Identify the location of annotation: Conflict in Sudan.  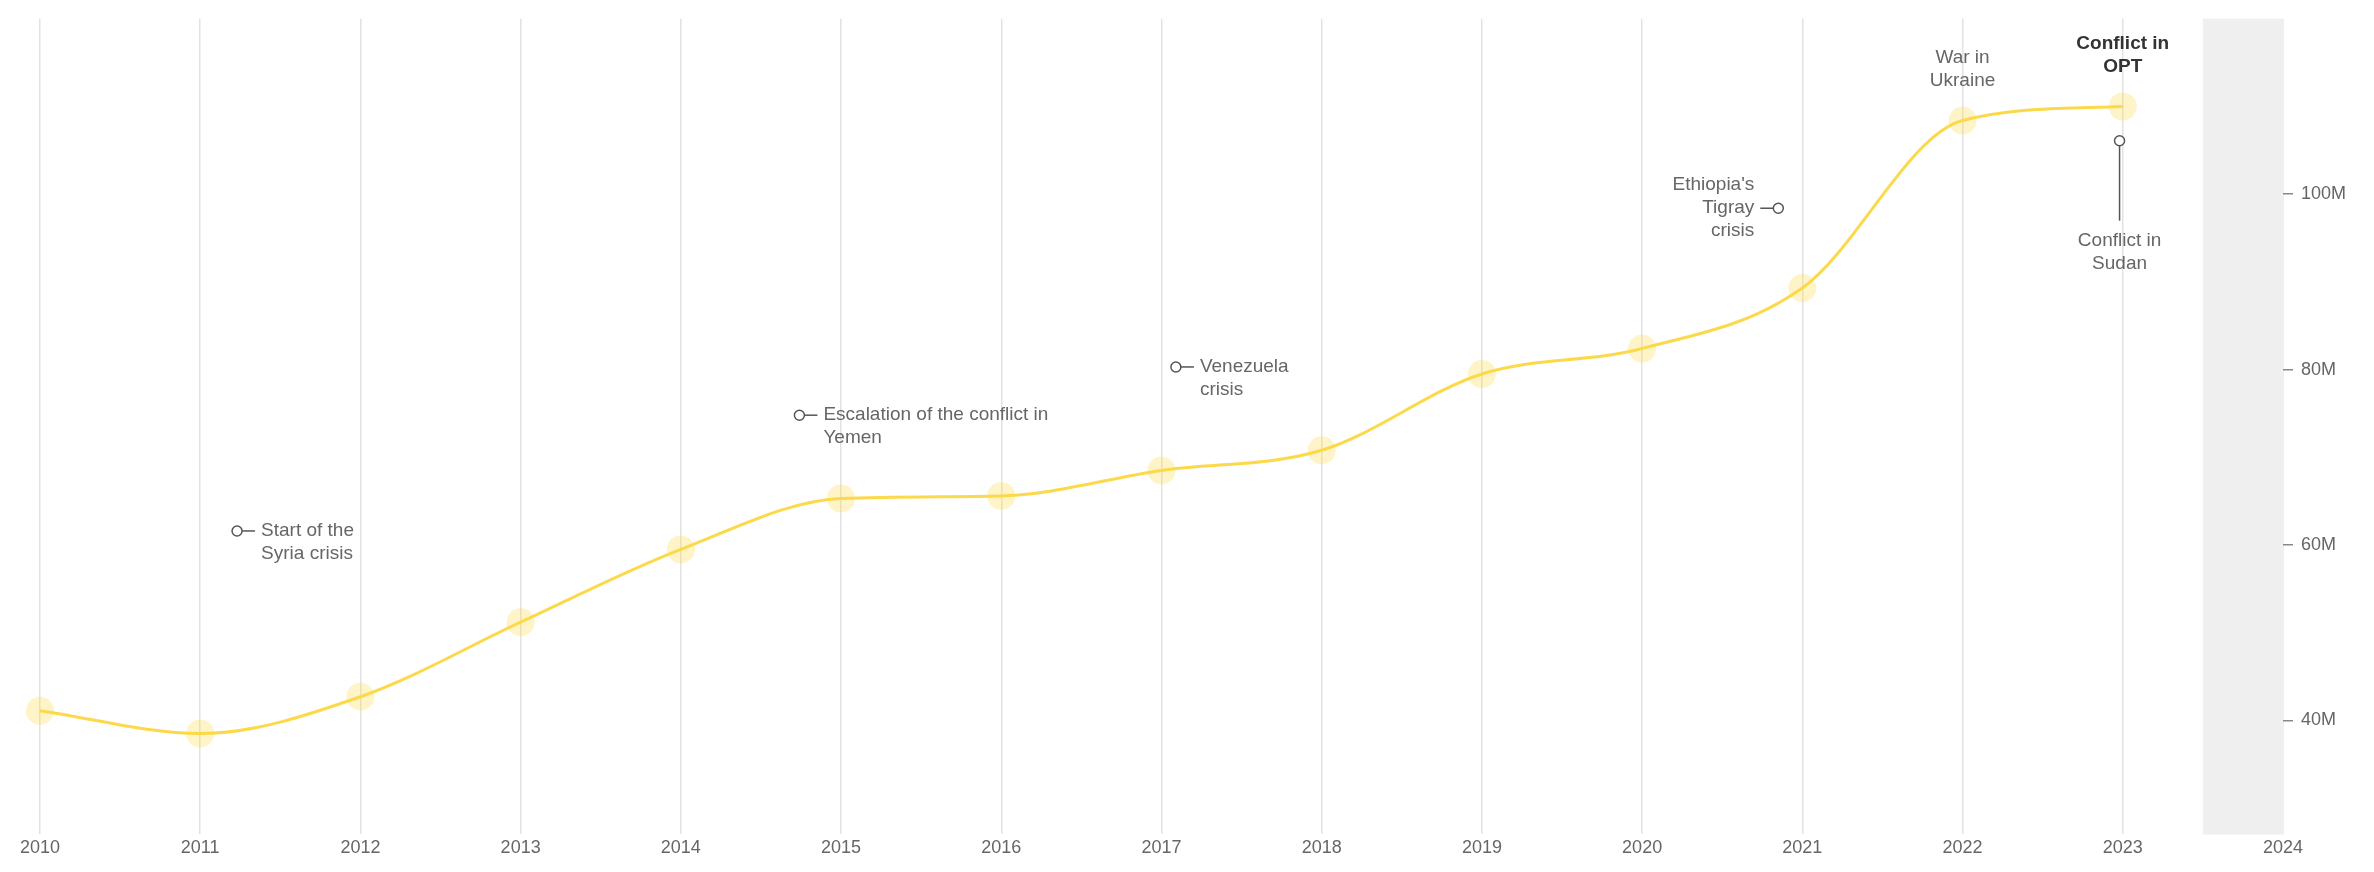
(2119, 250).